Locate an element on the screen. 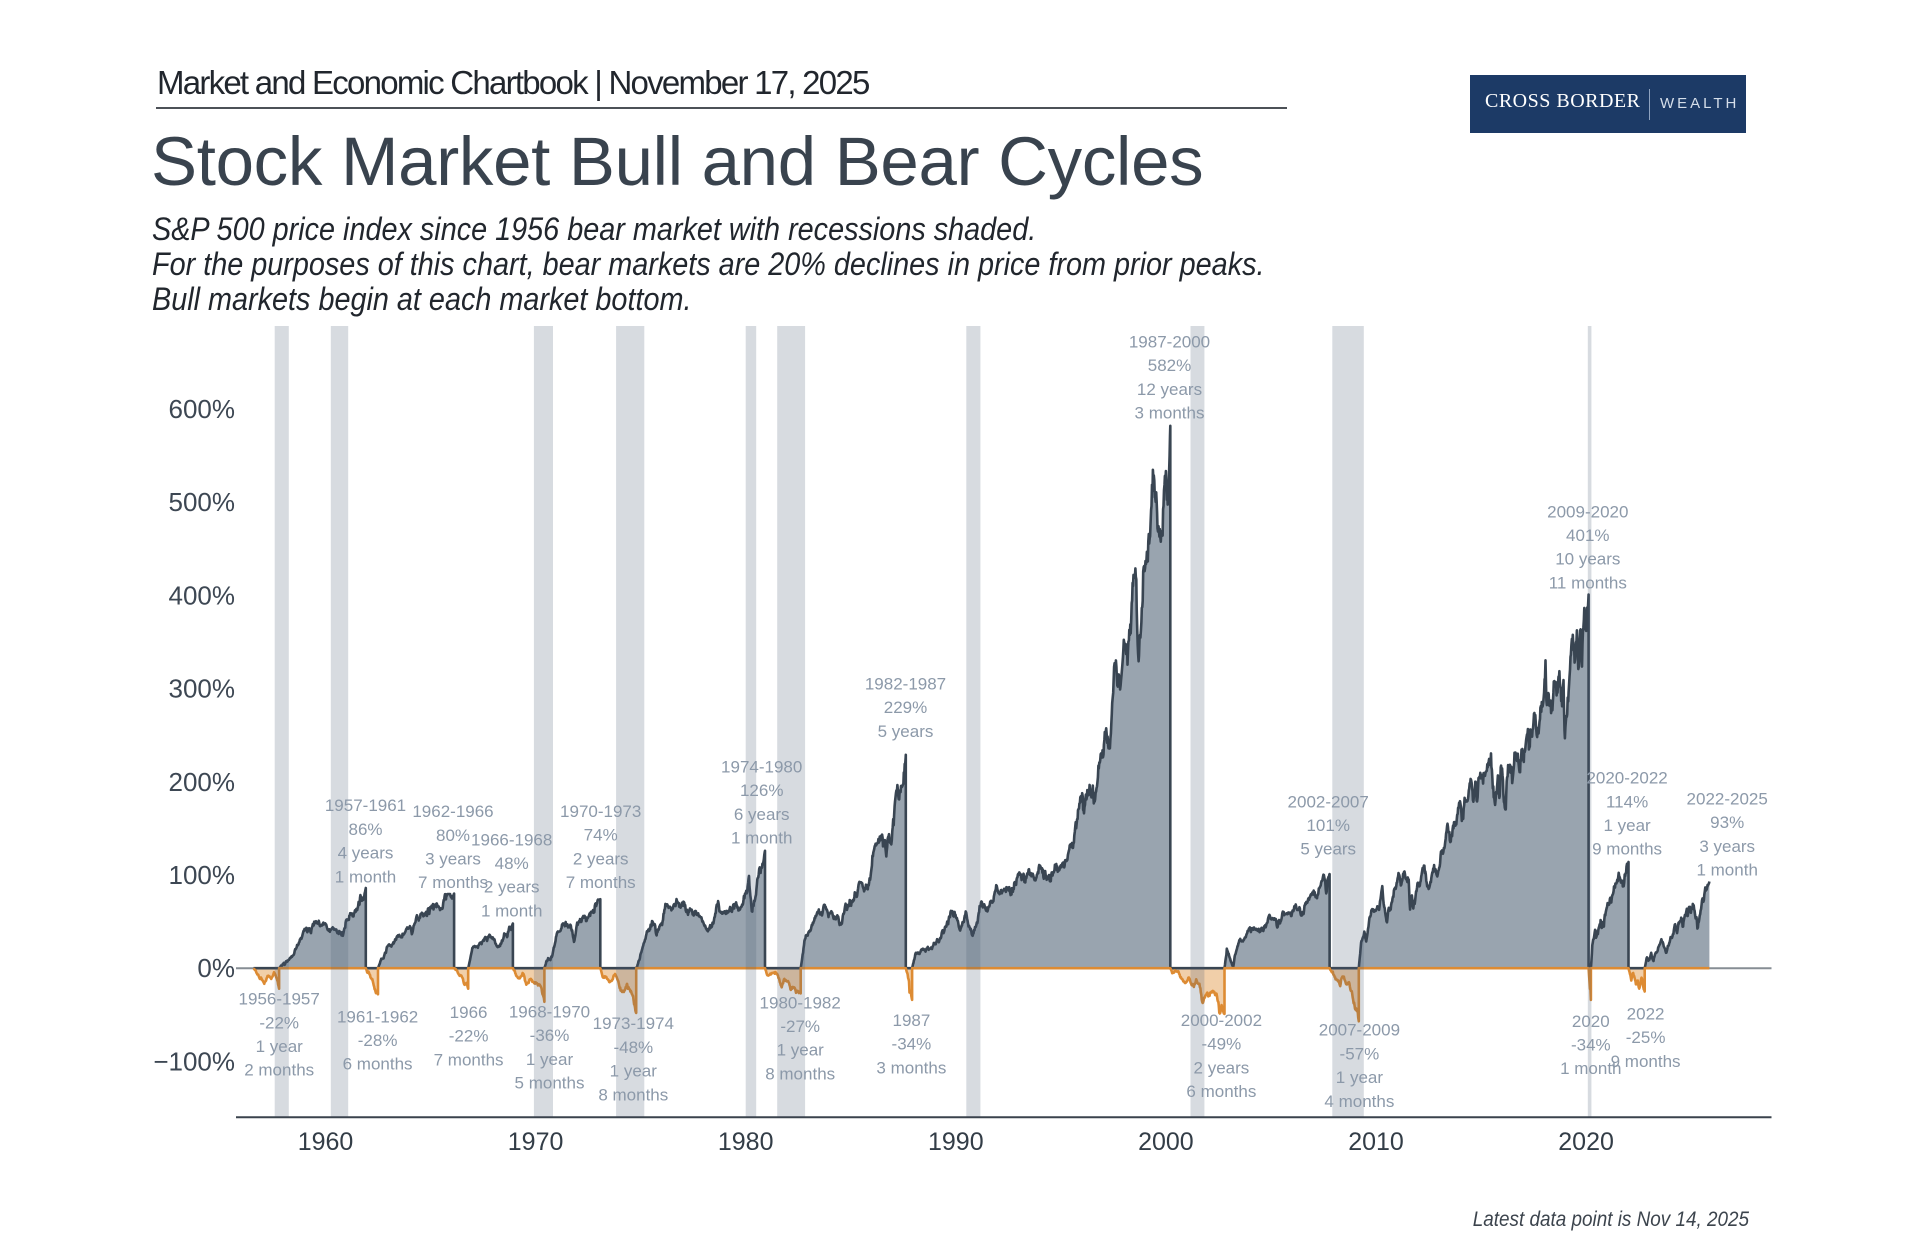 This screenshot has height=1240, width=1920. svg-text: 74% is located at coordinates (601, 835).